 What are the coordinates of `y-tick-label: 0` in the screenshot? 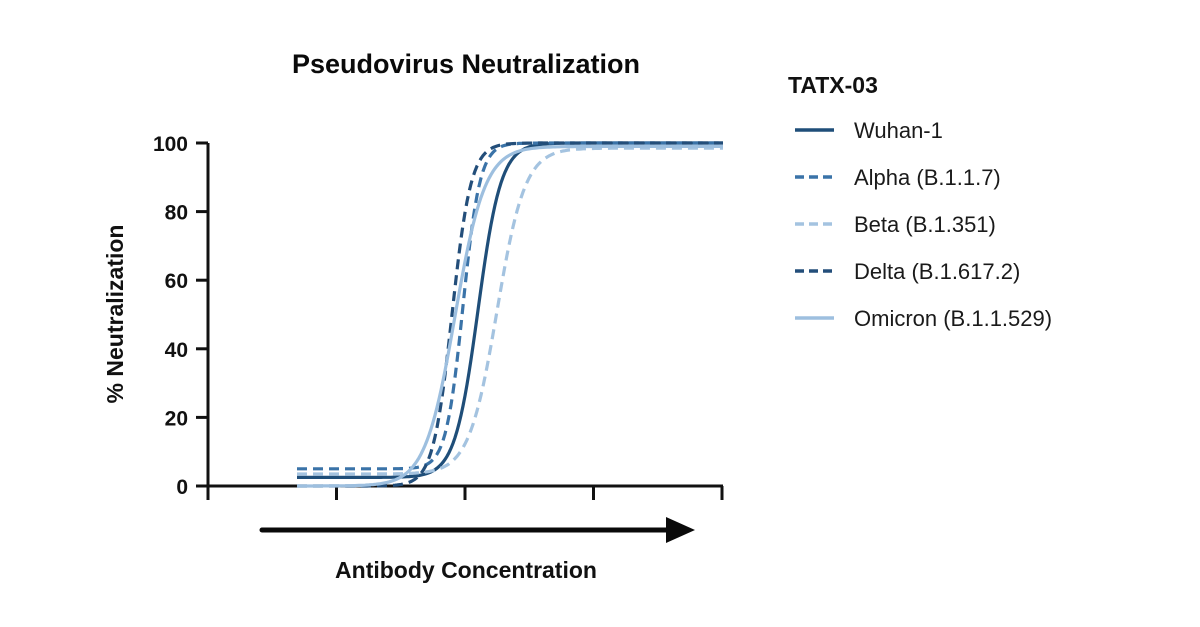 It's located at (182, 487).